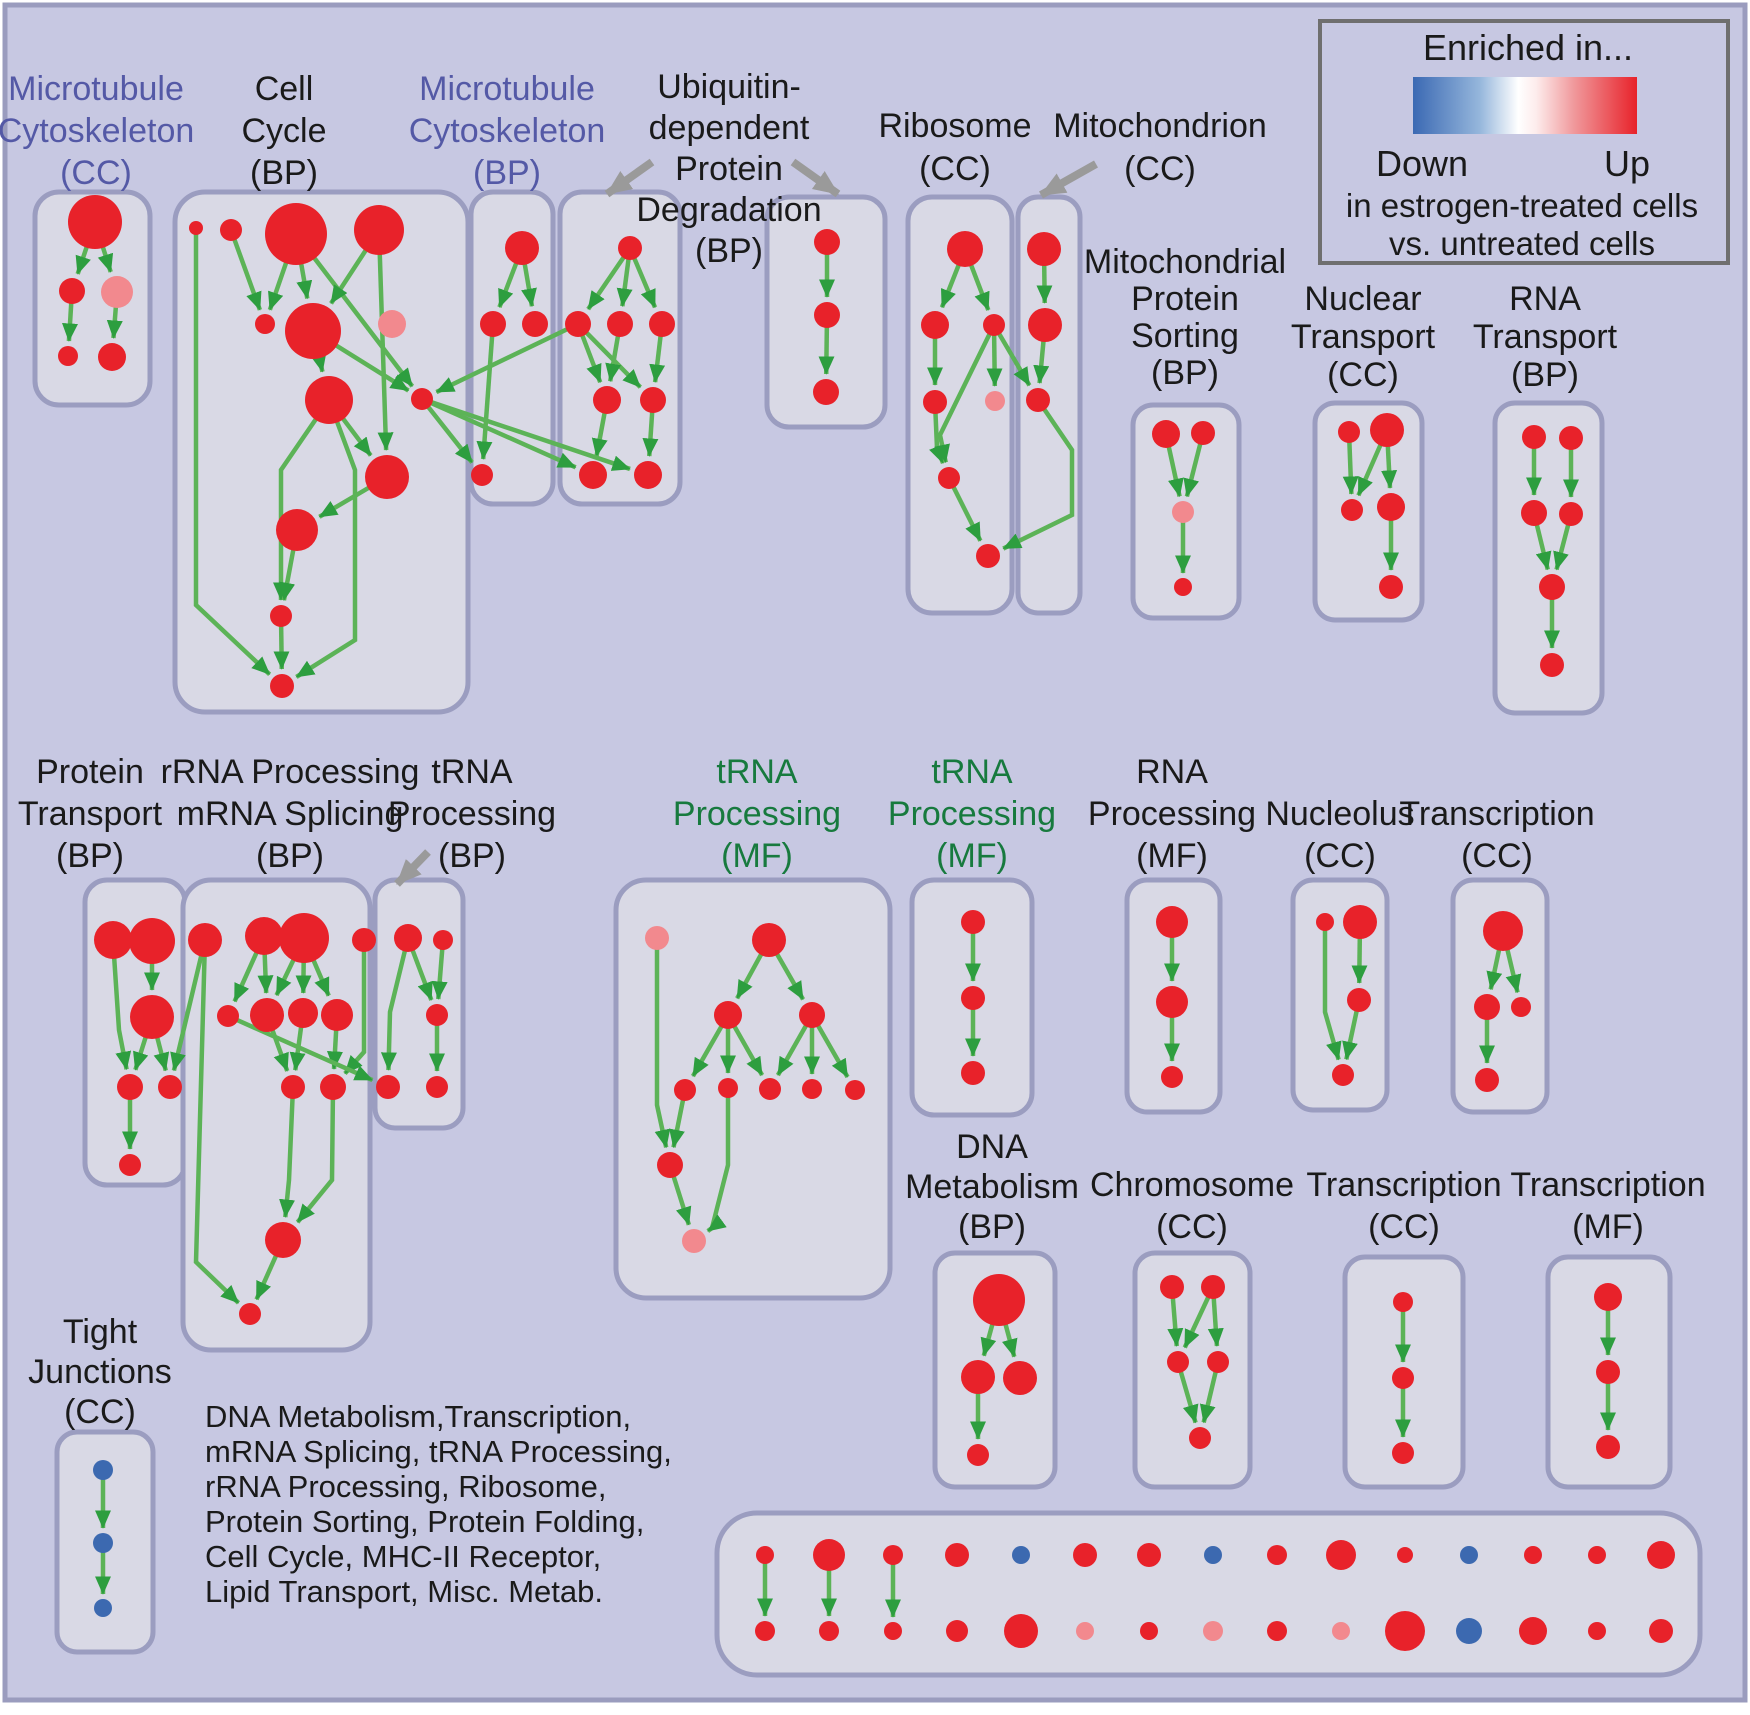  Describe the element at coordinates (1203, 433) in the screenshot. I see `go-term-node-p8b` at that location.